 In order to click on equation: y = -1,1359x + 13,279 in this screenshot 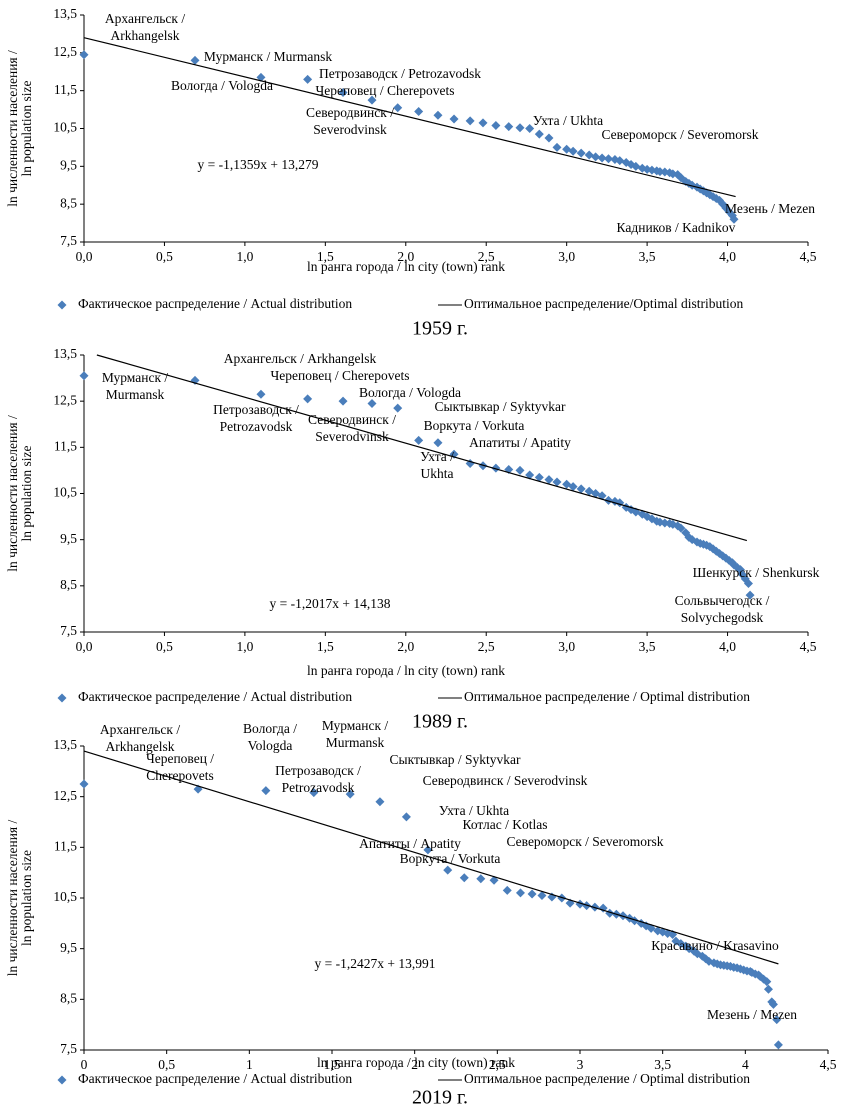, I will do `click(258, 164)`.